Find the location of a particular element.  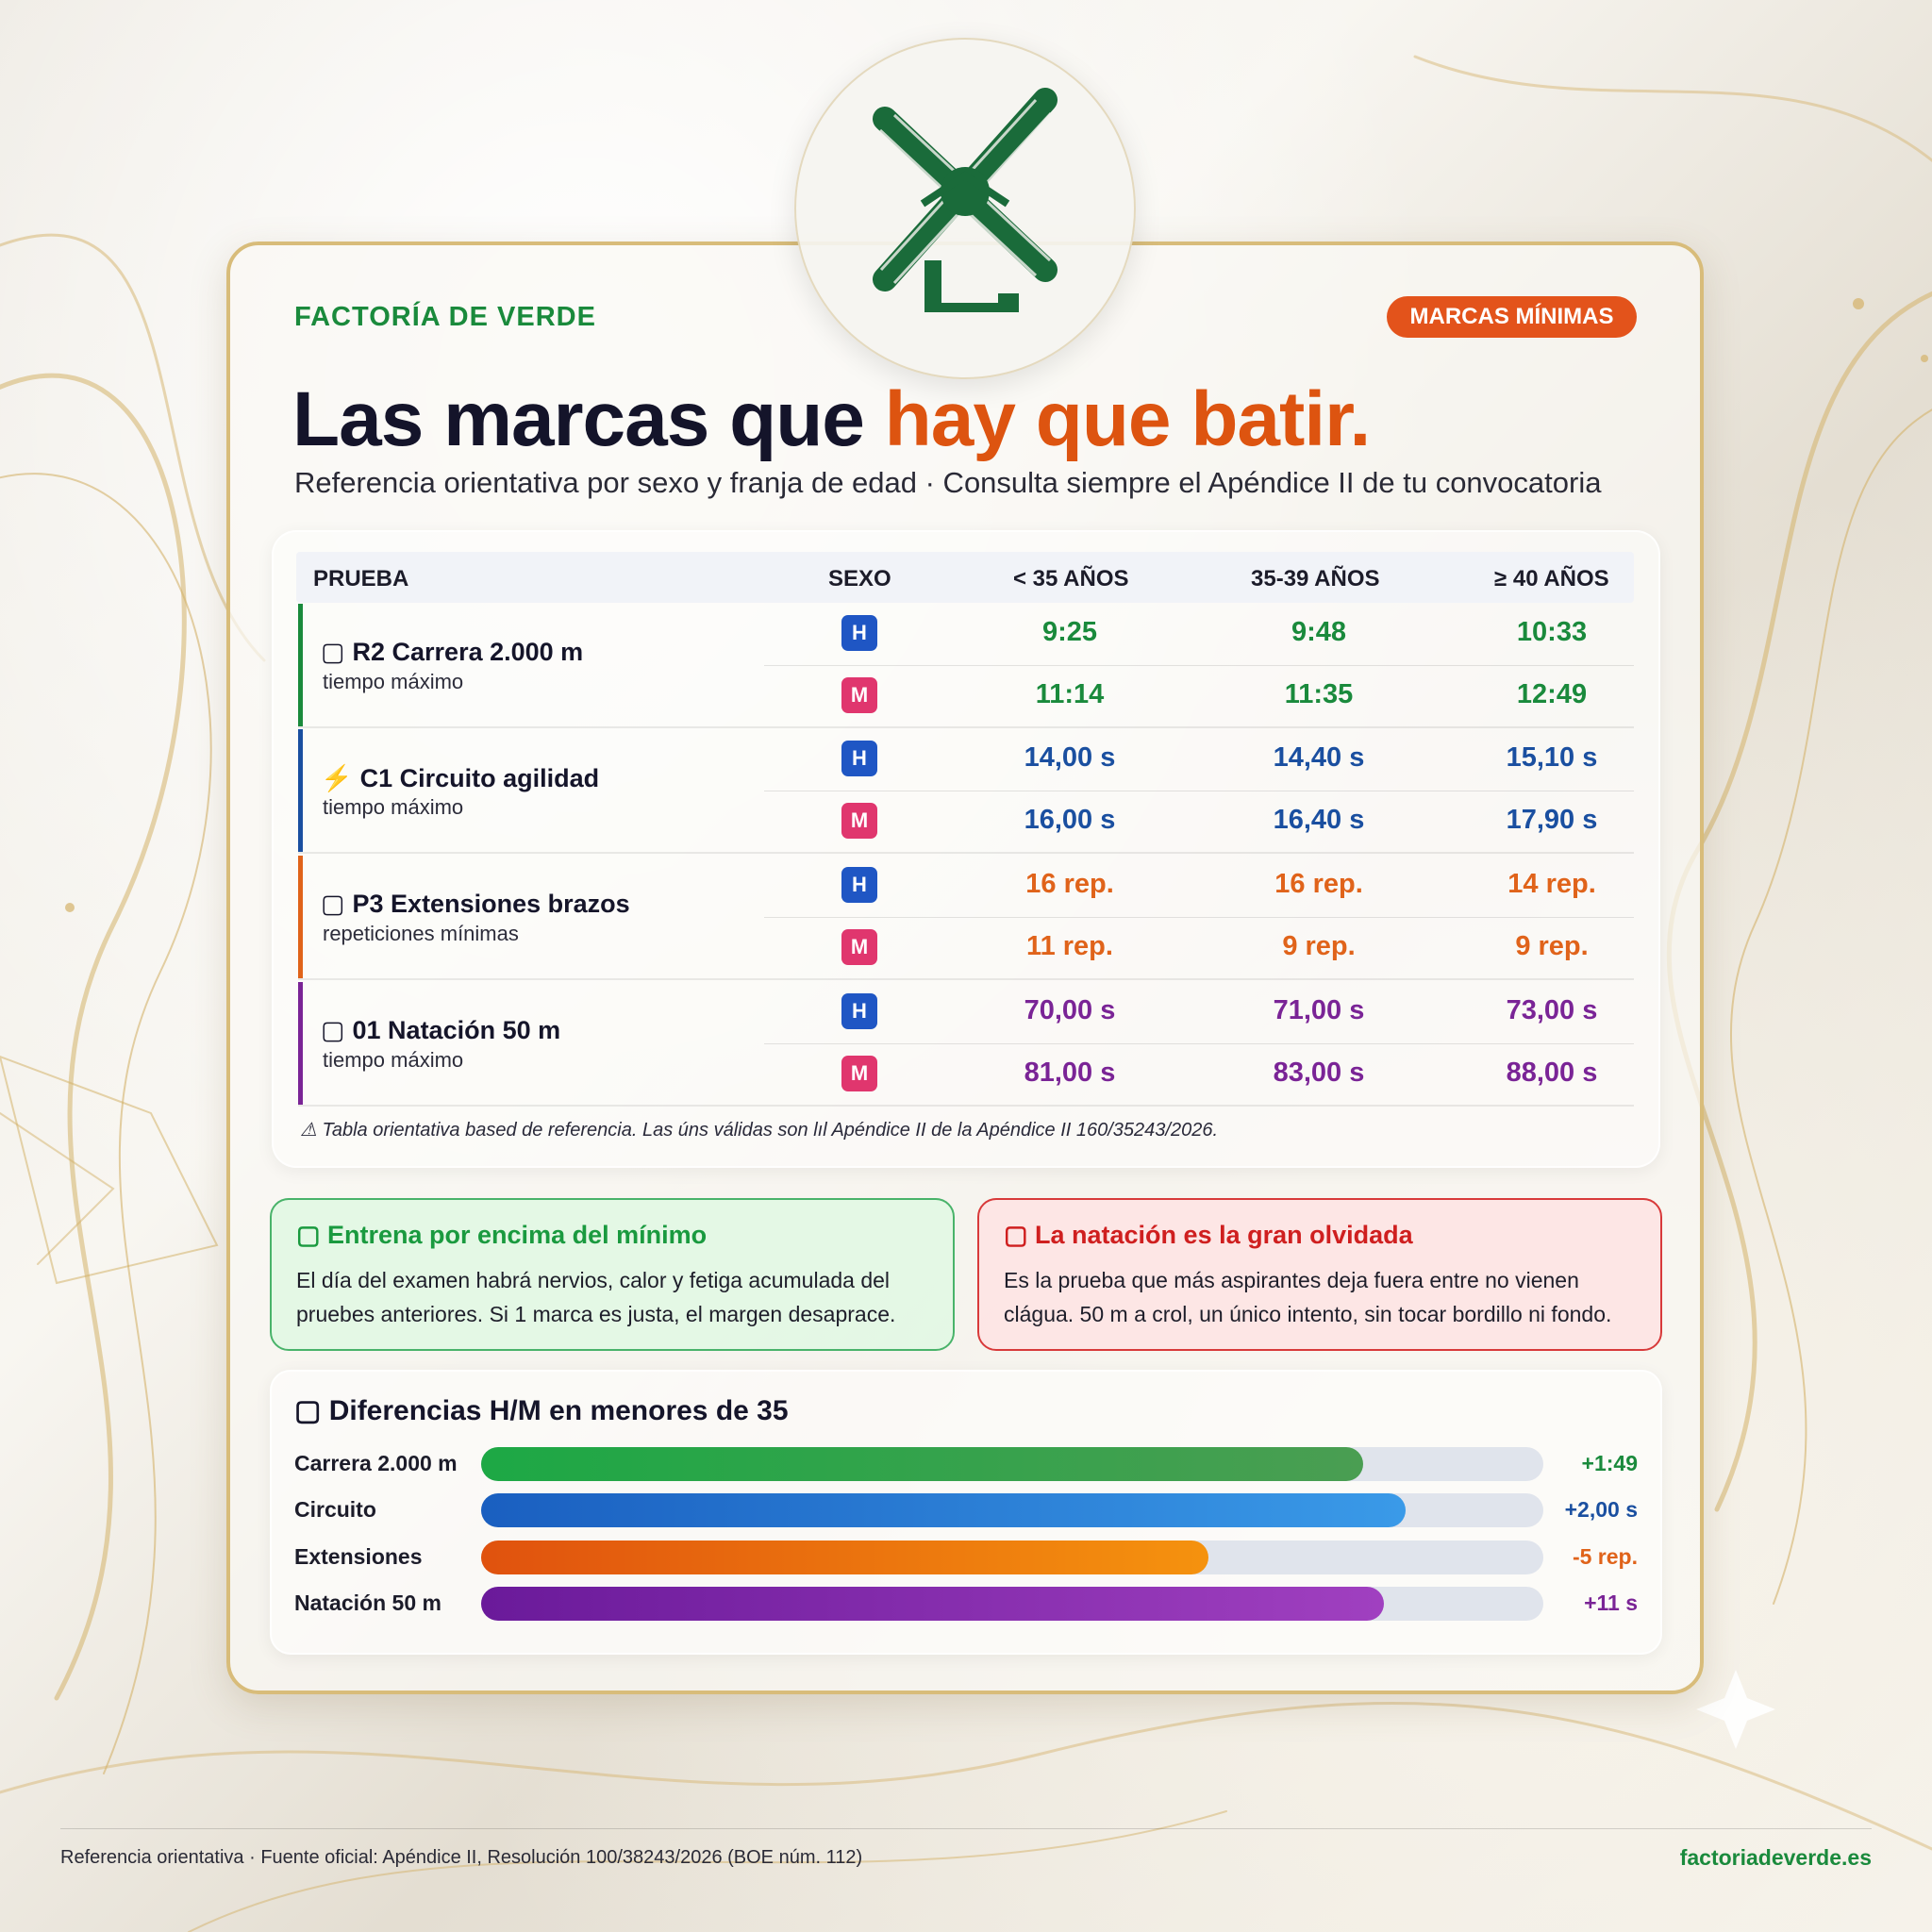

difference-row: Carrera 2.000 m +1:49 is located at coordinates (966, 1464).